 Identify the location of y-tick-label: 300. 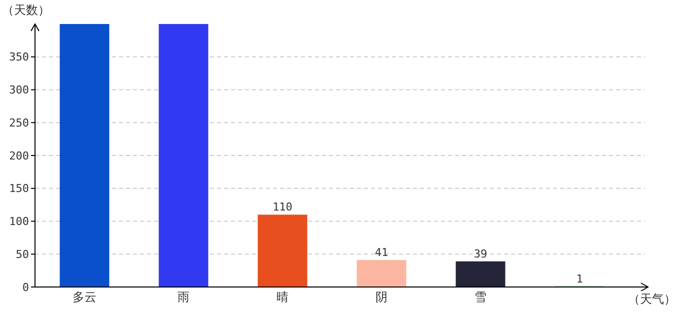
(19, 90).